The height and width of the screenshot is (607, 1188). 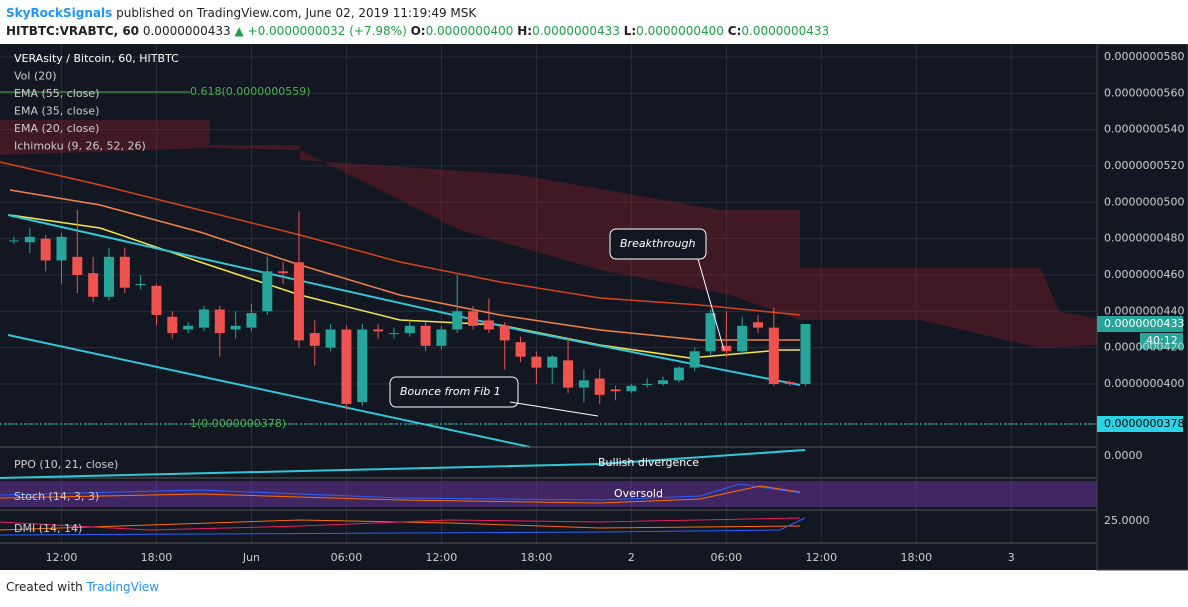 What do you see at coordinates (56, 128) in the screenshot?
I see `legend-entry: EMA (20, close)` at bounding box center [56, 128].